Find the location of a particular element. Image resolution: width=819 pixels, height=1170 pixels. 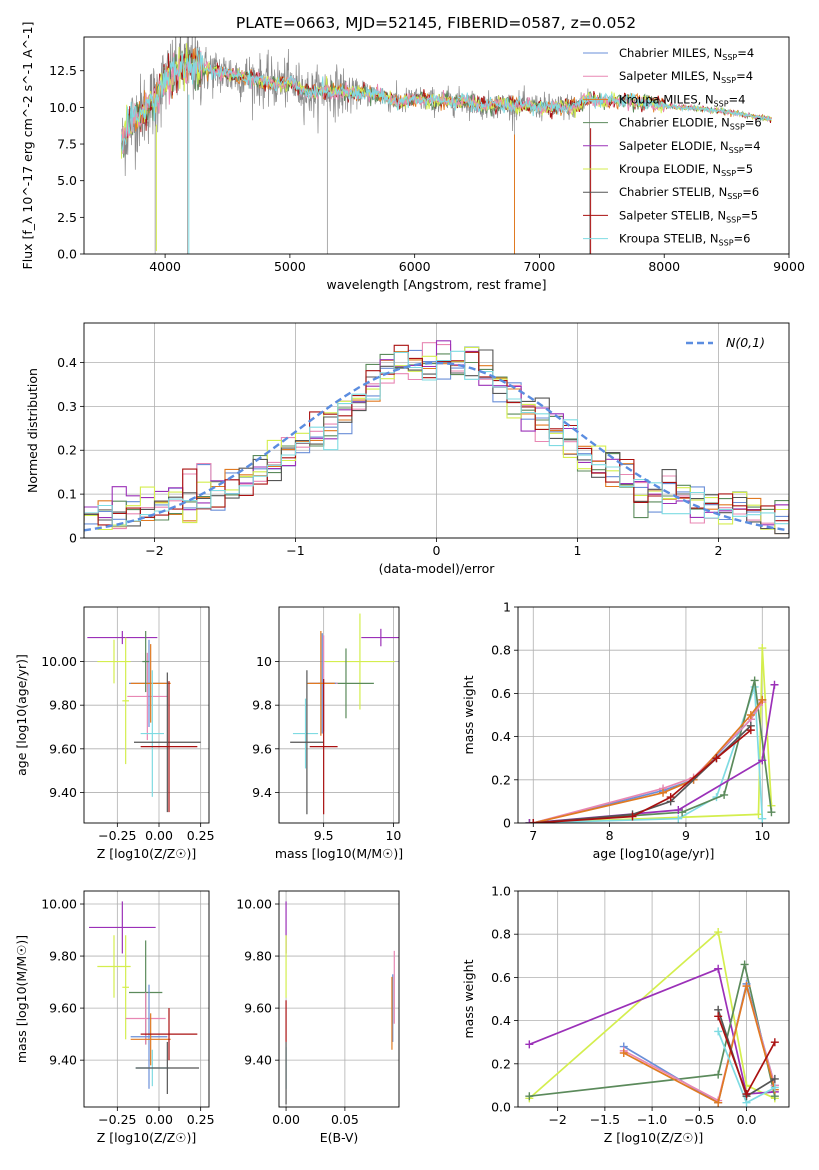

legend-entry: Salpeter ELODIE, NSSP=4 is located at coordinates (690, 147).